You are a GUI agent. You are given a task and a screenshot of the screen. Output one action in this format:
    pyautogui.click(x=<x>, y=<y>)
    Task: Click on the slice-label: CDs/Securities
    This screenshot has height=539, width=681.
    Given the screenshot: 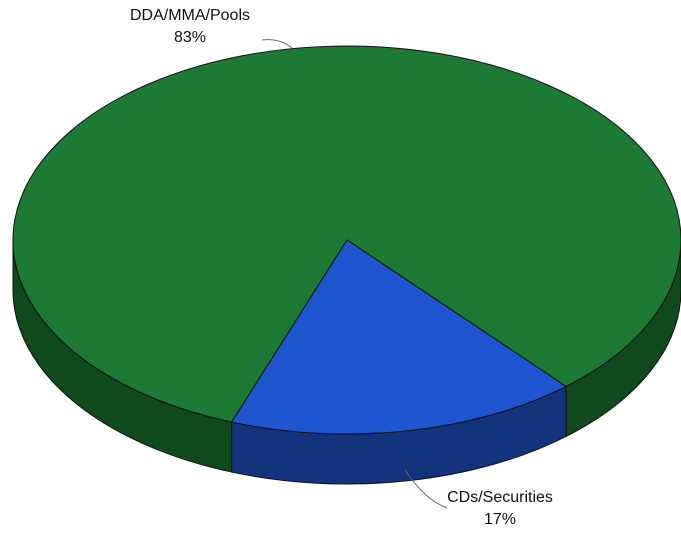 What is the action you would take?
    pyautogui.click(x=500, y=497)
    